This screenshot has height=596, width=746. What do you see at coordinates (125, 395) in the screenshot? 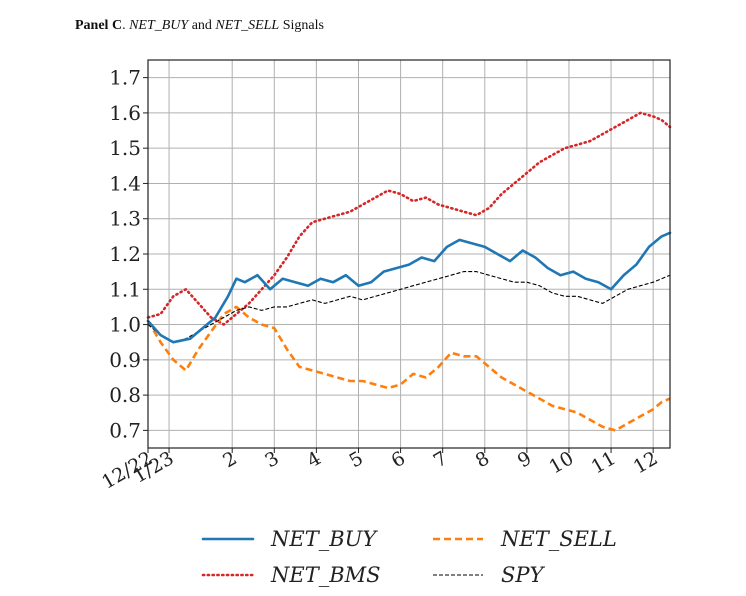
I see `y-tick-label: 0.8` at bounding box center [125, 395].